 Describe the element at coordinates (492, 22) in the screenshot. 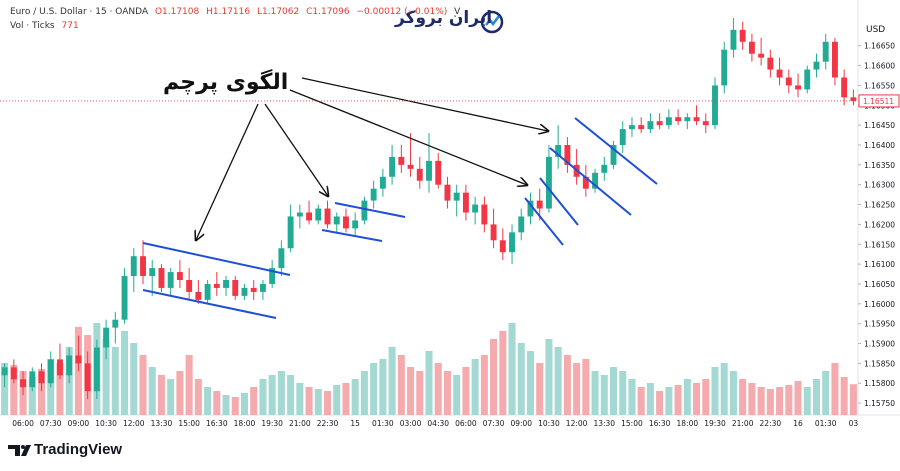

I see `logo-circle` at that location.